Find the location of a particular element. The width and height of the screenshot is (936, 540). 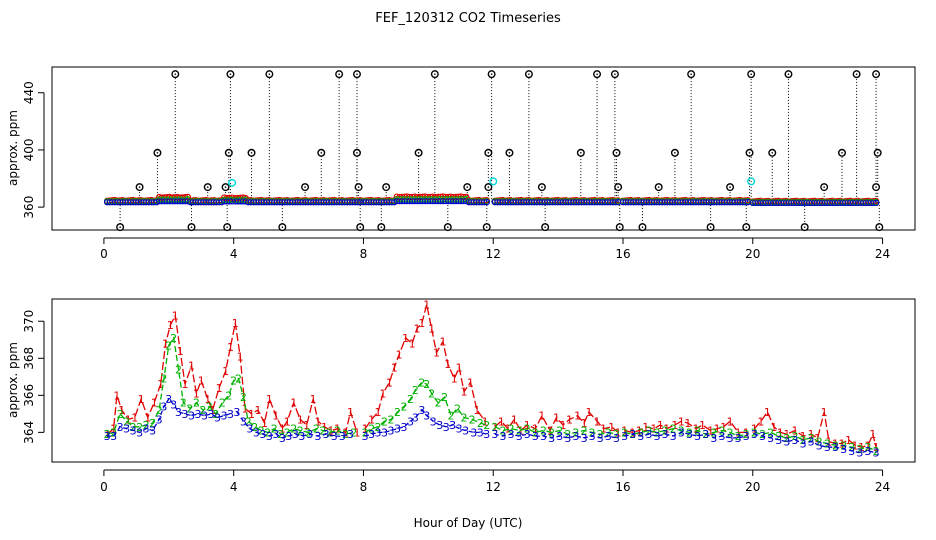

series-2-line is located at coordinates (815, 441).